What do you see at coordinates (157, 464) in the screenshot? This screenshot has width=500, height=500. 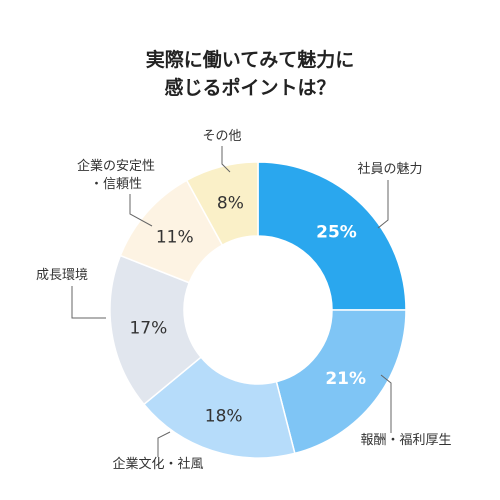 I see `category-label-2: 企業文化・社風` at bounding box center [157, 464].